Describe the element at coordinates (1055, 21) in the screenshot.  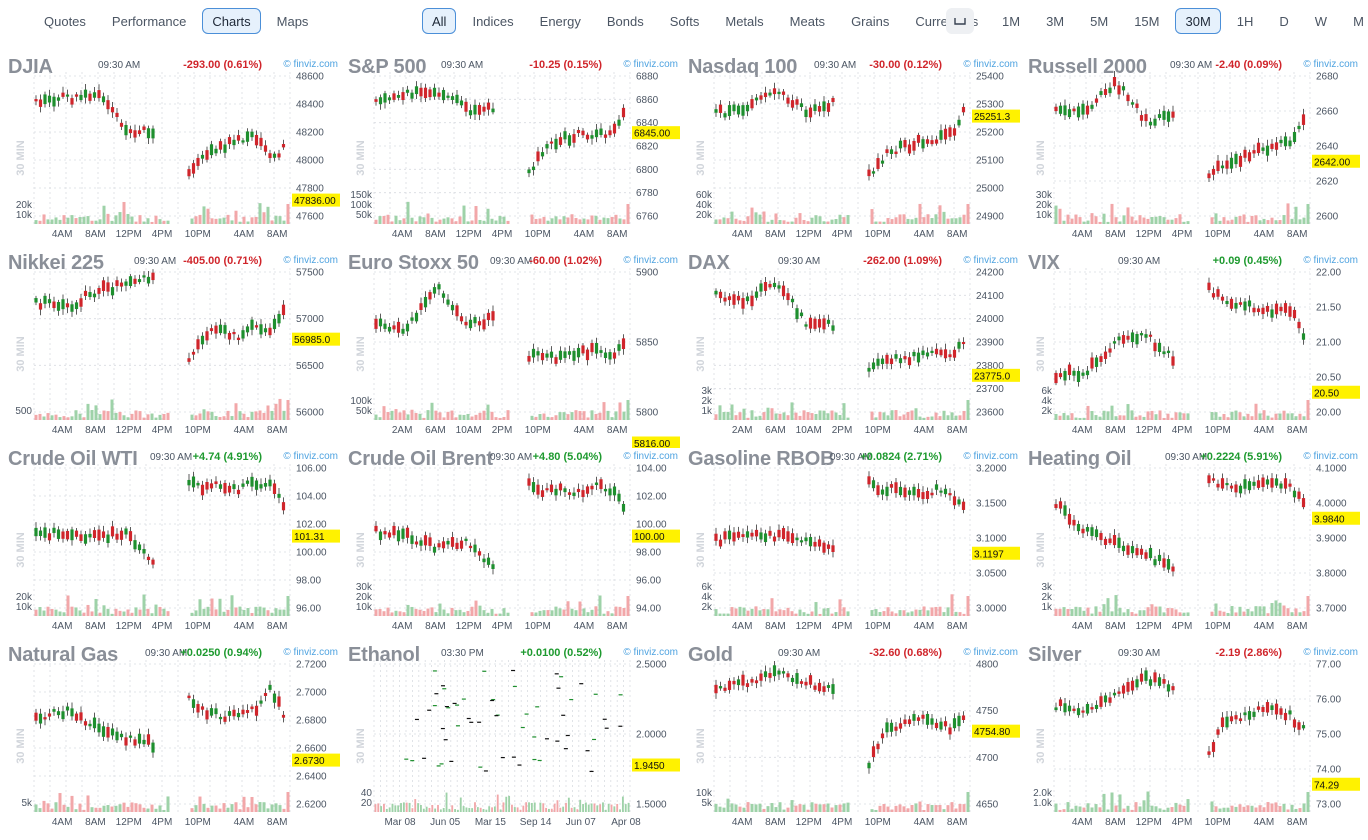
I see `timeframe-3m: 3M` at that location.